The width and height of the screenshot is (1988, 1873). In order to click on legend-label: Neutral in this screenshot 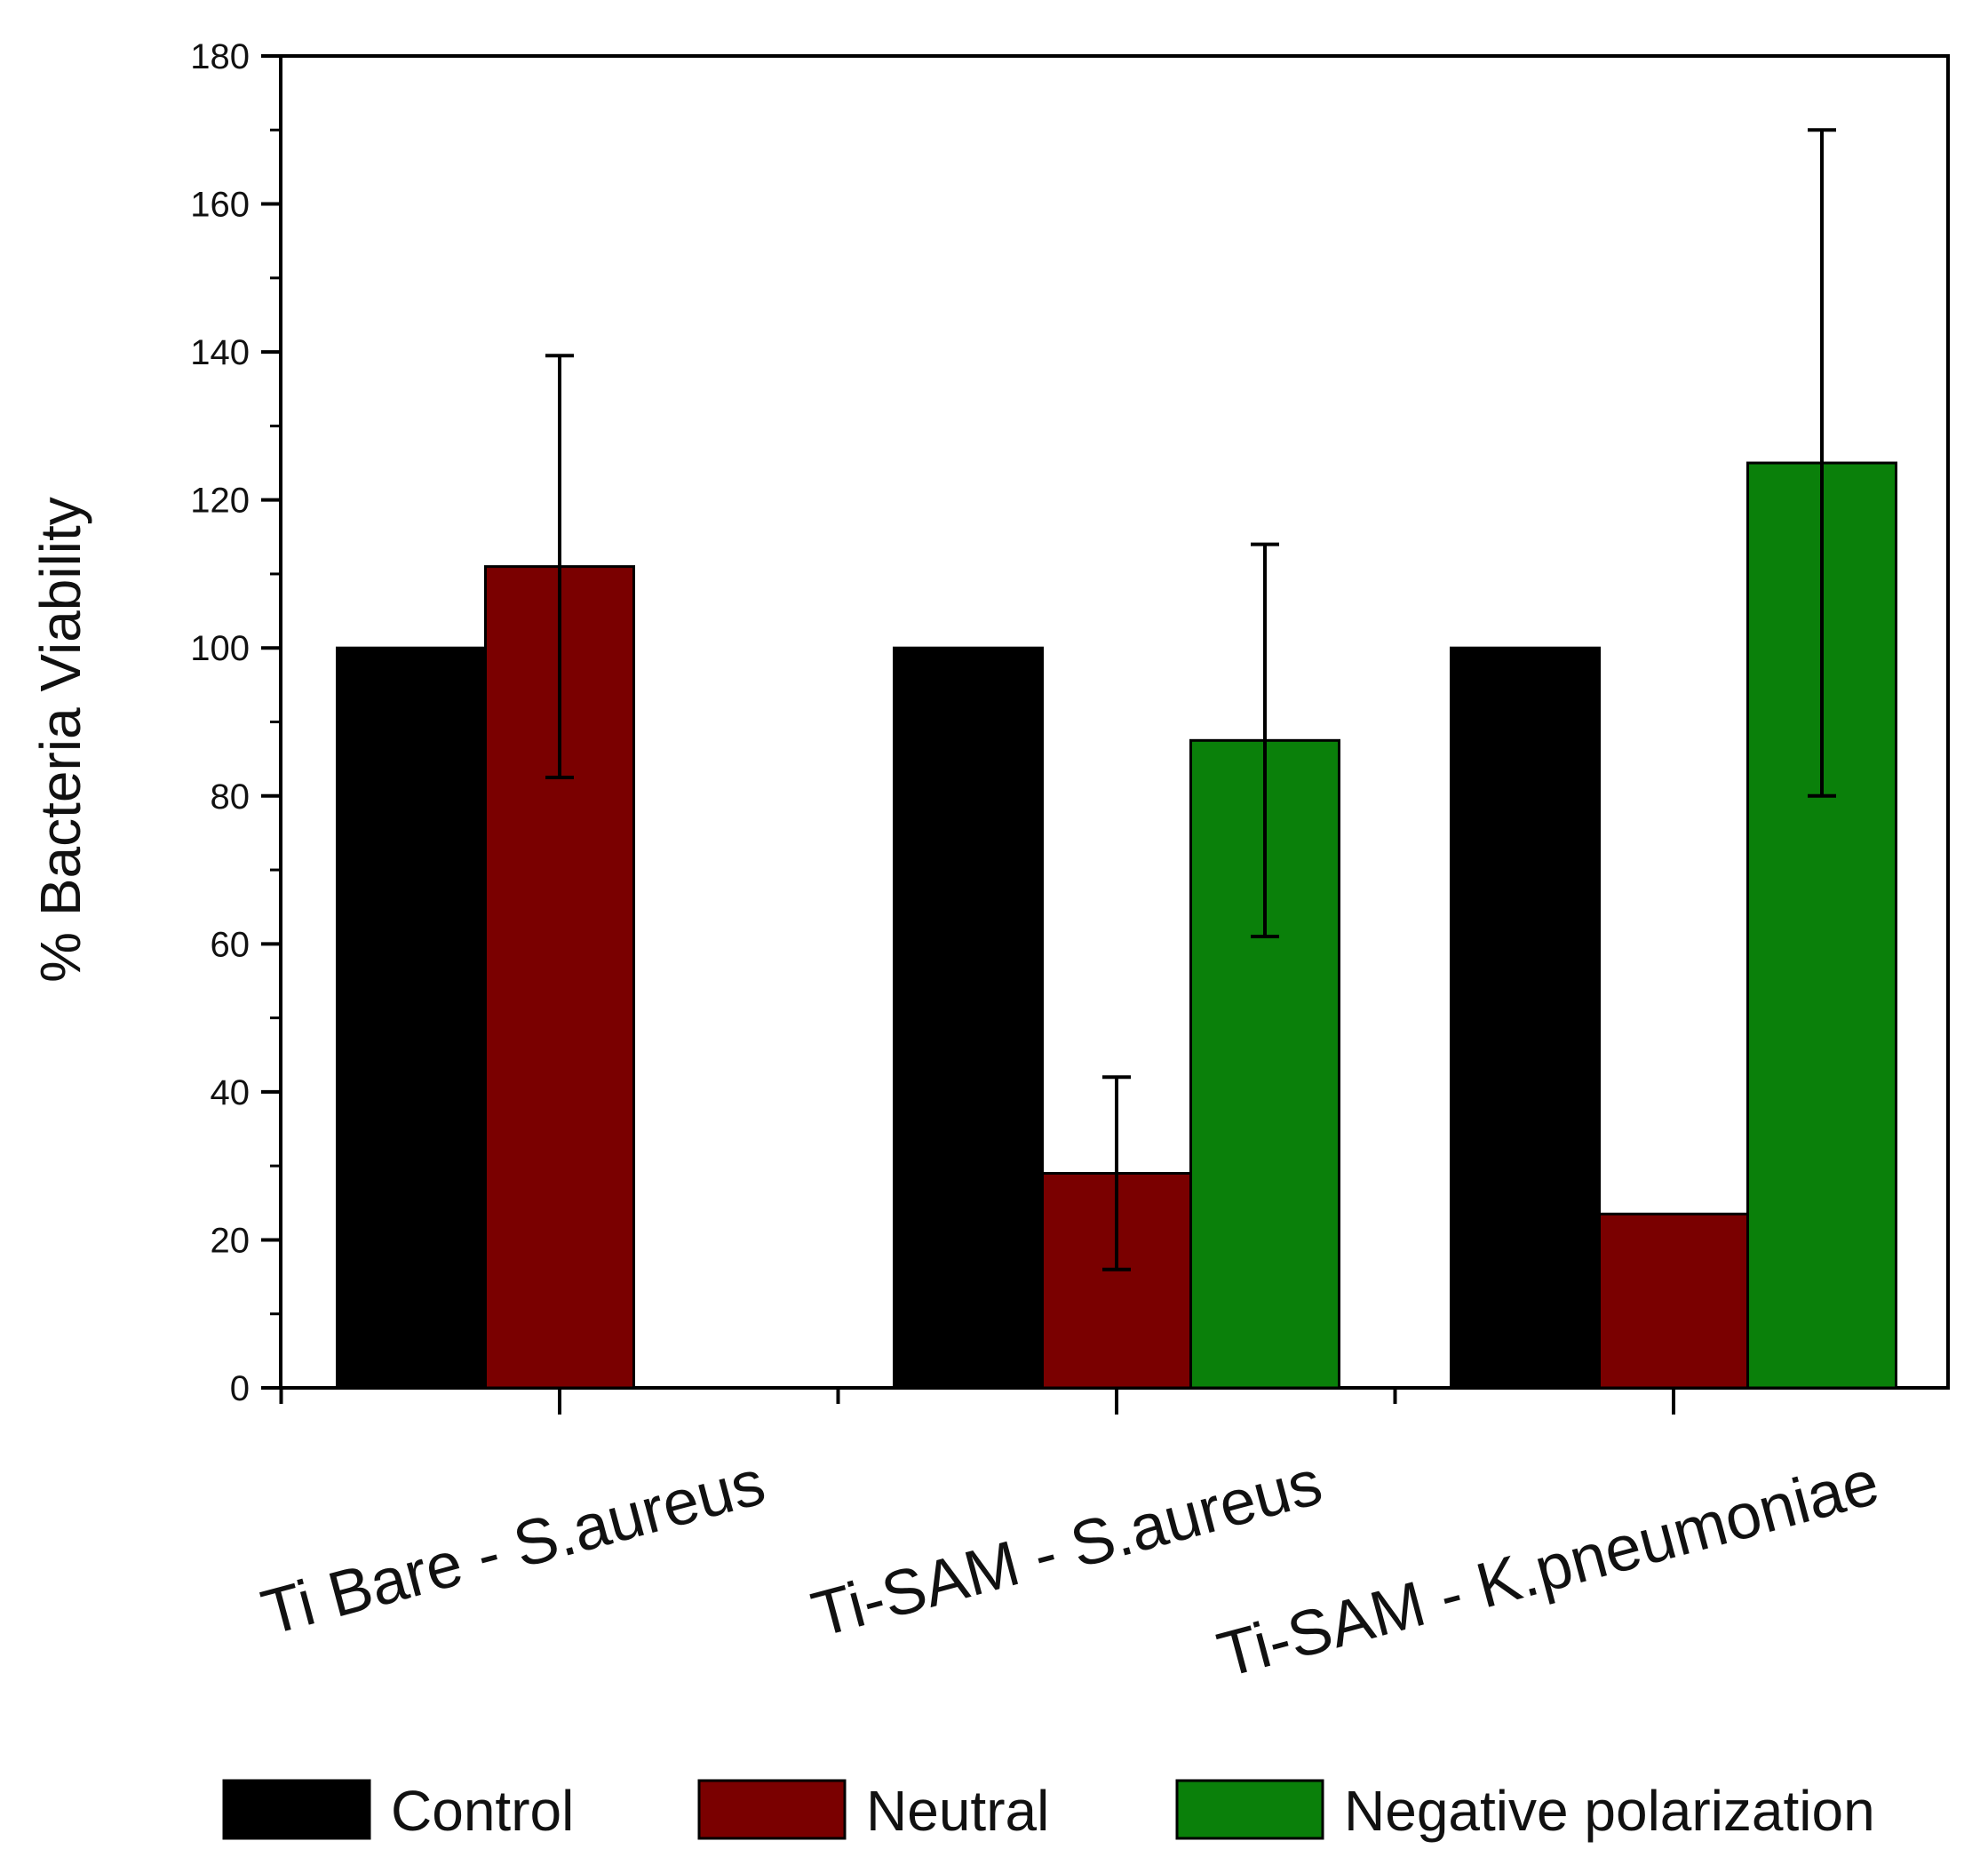, I will do `click(957, 1811)`.